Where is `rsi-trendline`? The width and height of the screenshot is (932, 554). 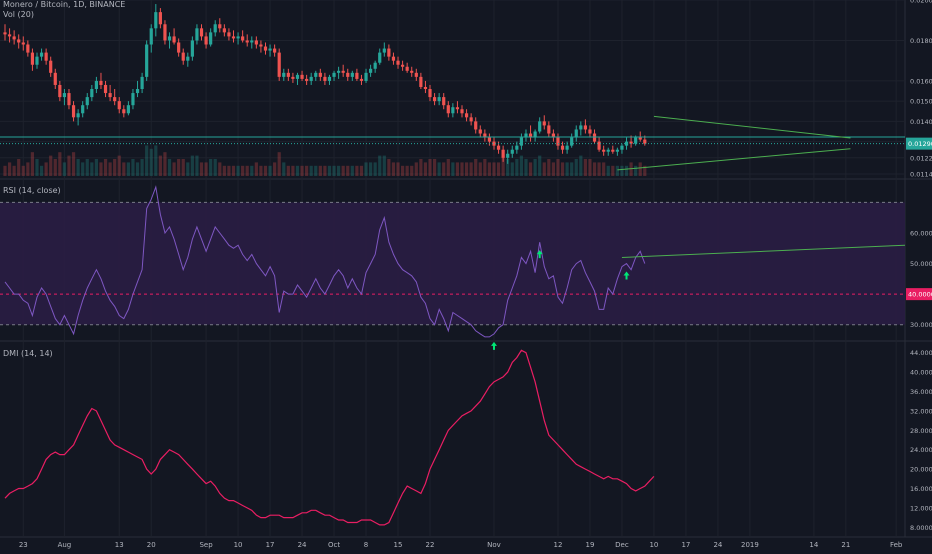 rsi-trendline is located at coordinates (763, 251).